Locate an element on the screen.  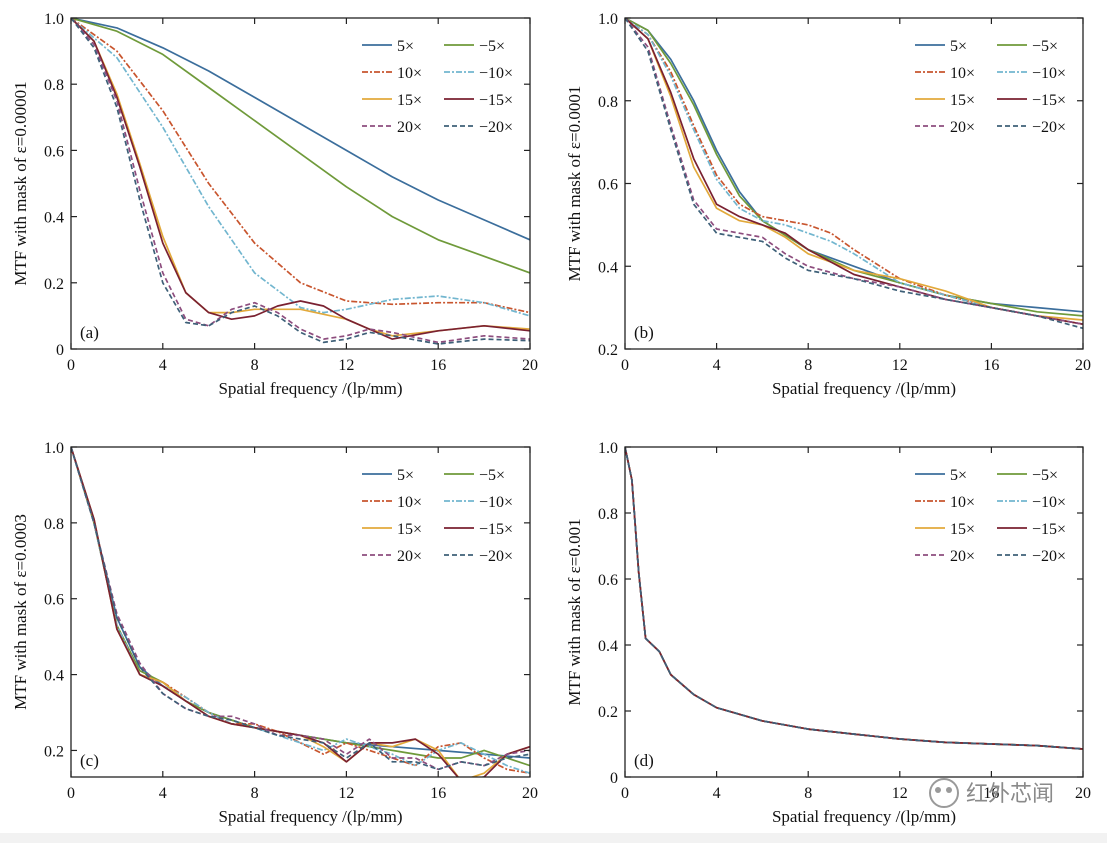
y-axis-label: MTF with mask of ε=0.0001 is located at coordinates (574, 184).